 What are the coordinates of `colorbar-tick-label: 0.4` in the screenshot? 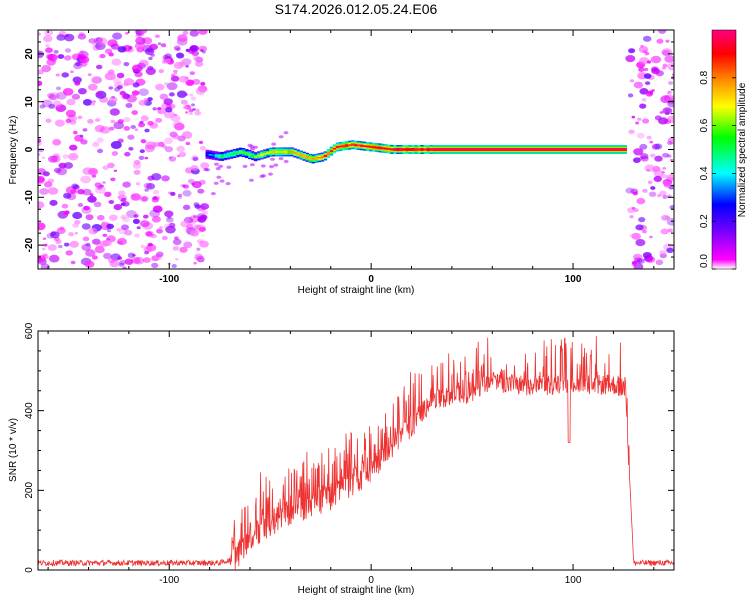 It's located at (704, 173).